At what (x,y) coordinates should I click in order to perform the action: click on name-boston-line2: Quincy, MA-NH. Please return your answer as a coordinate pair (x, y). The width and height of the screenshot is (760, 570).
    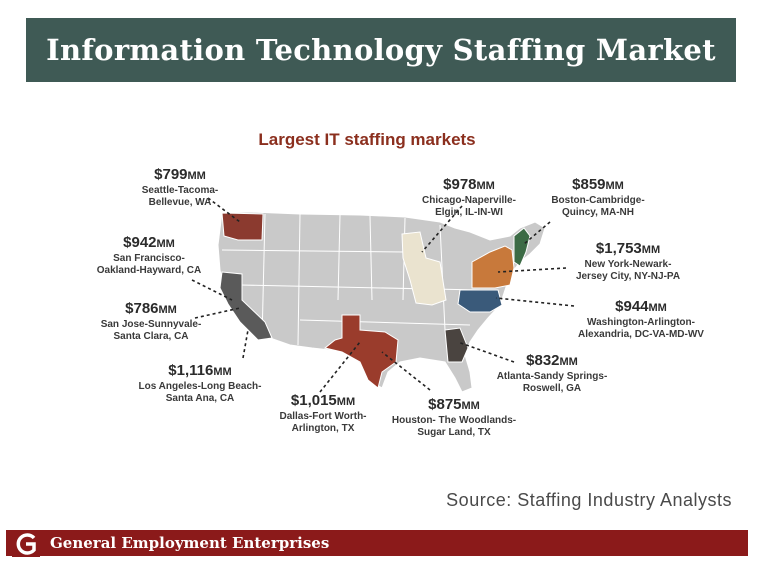
    Looking at the image, I should click on (598, 212).